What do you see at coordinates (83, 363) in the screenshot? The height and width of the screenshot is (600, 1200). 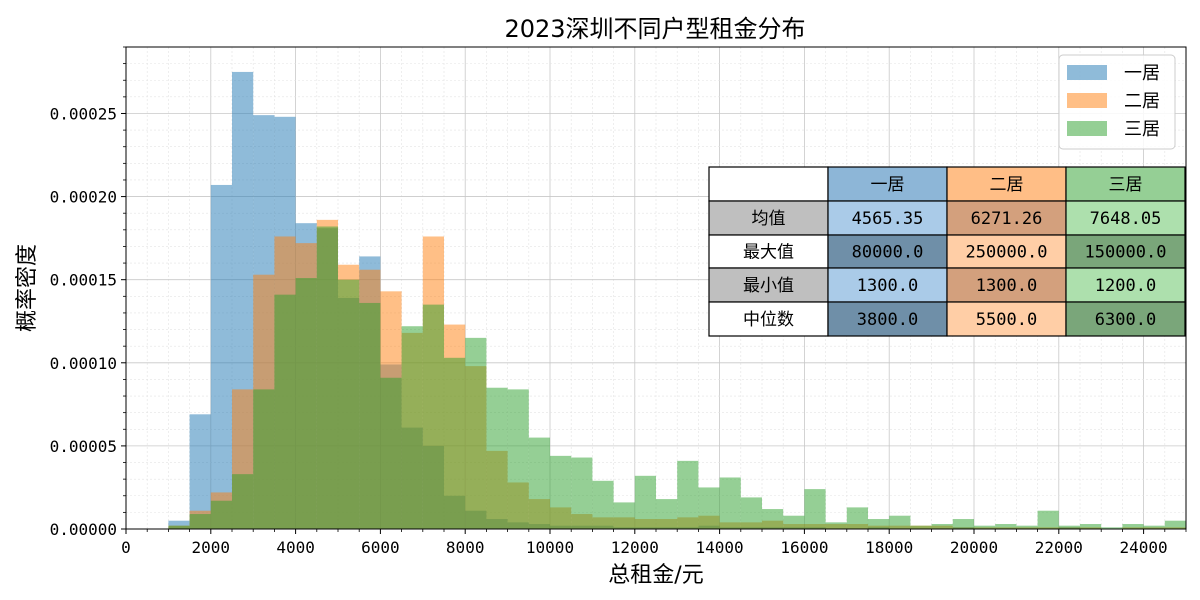 I see `y-tick-label: 0.00010` at bounding box center [83, 363].